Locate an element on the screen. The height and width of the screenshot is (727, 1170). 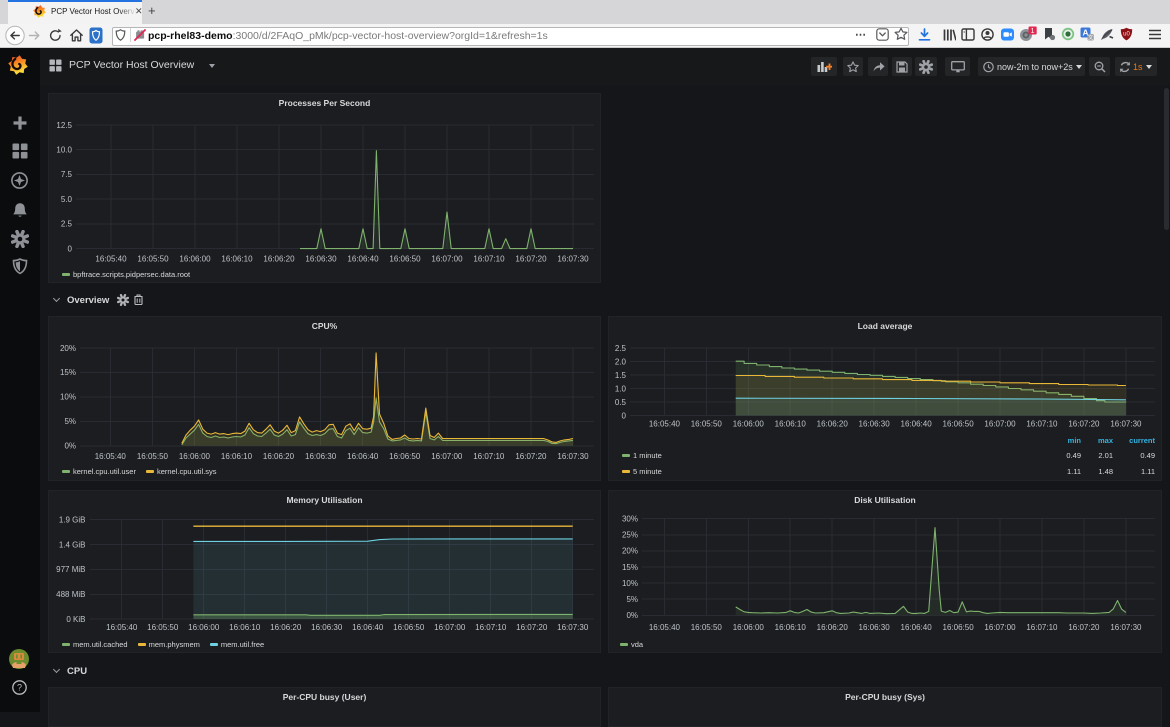
svg-text: 1.0 is located at coordinates (621, 388).